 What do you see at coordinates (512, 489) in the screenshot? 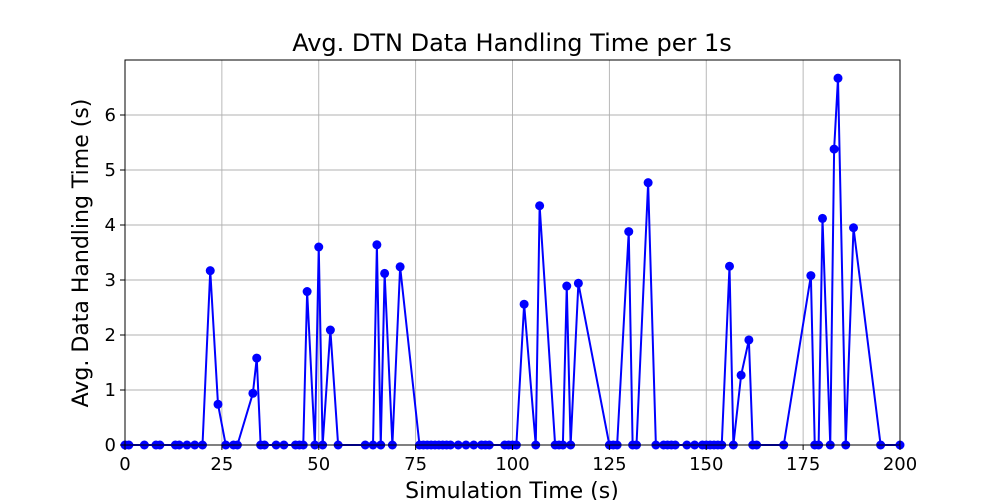
I see `x-axis-label: Simulation Time (s)` at bounding box center [512, 489].